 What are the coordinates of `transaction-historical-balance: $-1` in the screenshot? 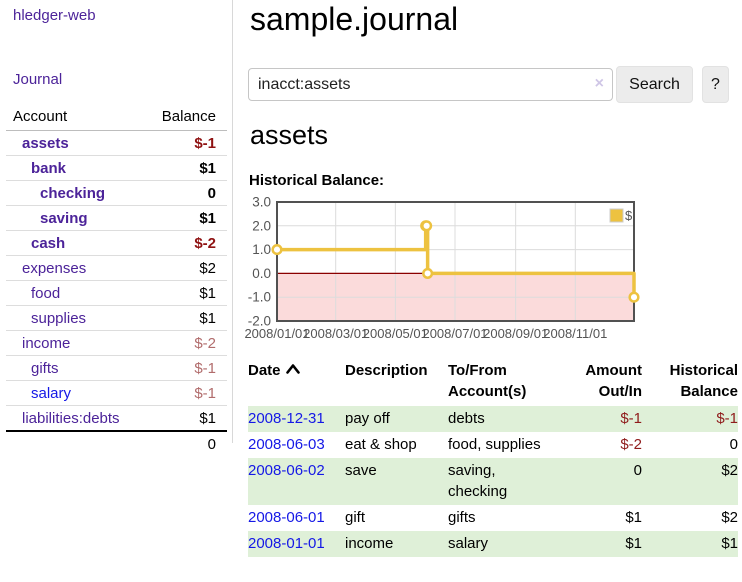 It's located at (727, 418).